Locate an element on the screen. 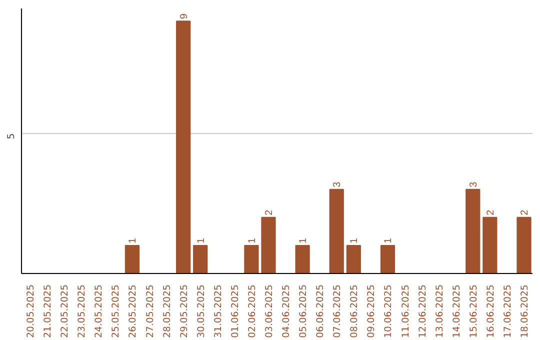  x-tick-label: 20.05.2025 is located at coordinates (31, 311).